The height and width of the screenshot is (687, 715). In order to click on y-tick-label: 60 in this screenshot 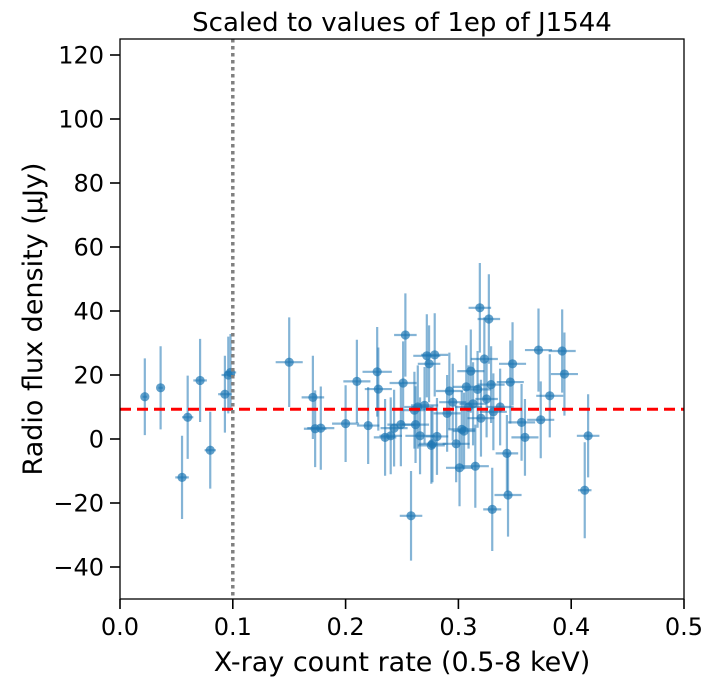, I will do `click(88, 248)`.